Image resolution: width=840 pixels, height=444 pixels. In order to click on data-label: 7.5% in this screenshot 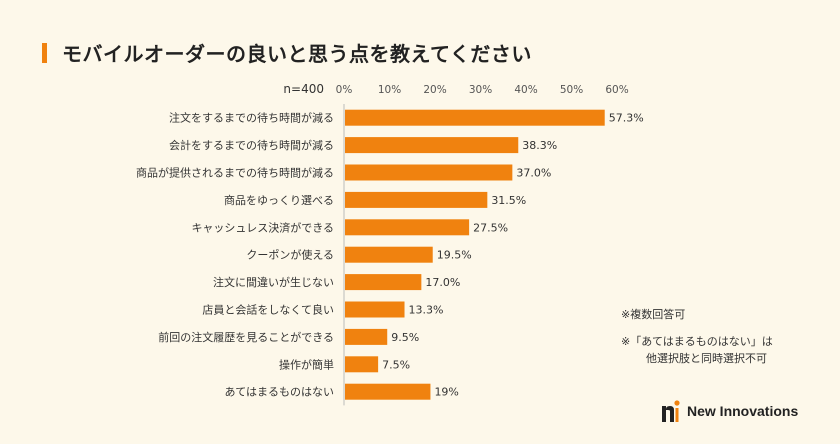, I will do `click(396, 364)`.